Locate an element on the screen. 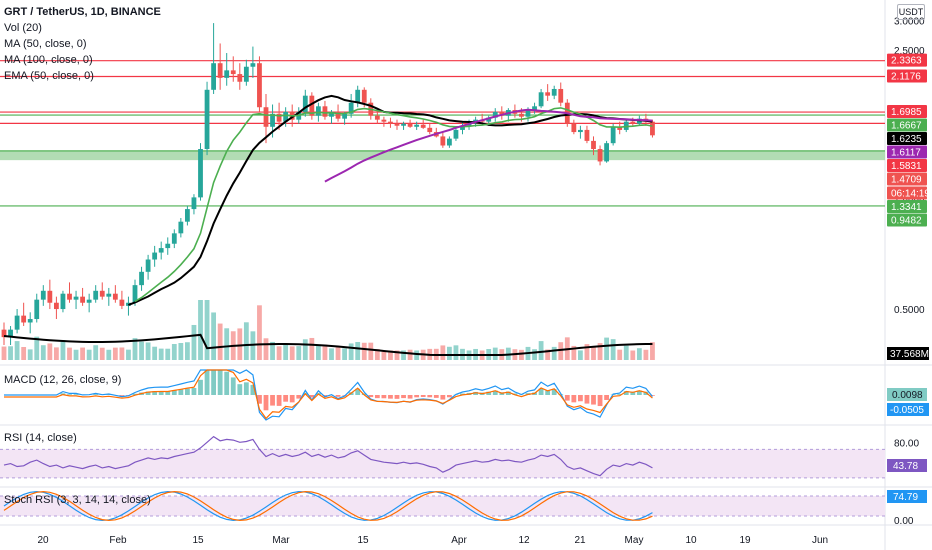  price-label-text: 1.3341 is located at coordinates (906, 207).